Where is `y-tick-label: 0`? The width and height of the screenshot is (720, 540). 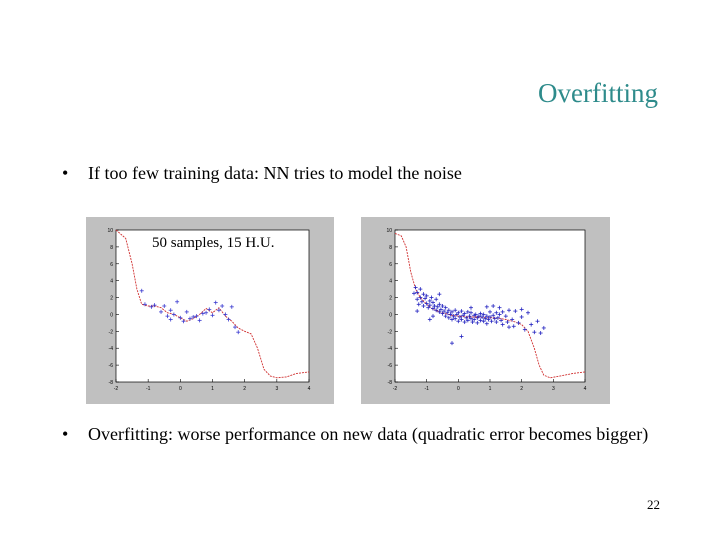 y-tick-label: 0 is located at coordinates (111, 315).